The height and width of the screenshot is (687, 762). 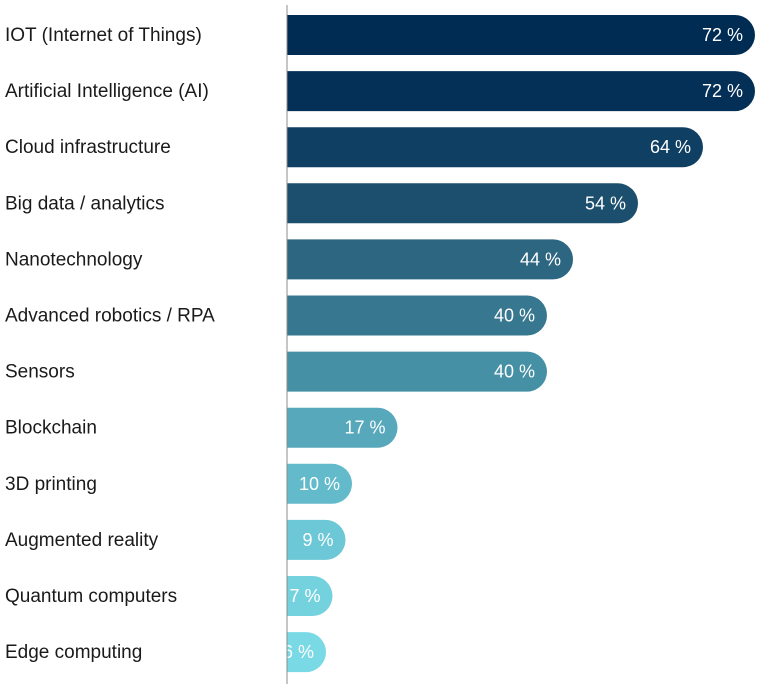 I want to click on value-label-6: 40 %, so click(x=514, y=372).